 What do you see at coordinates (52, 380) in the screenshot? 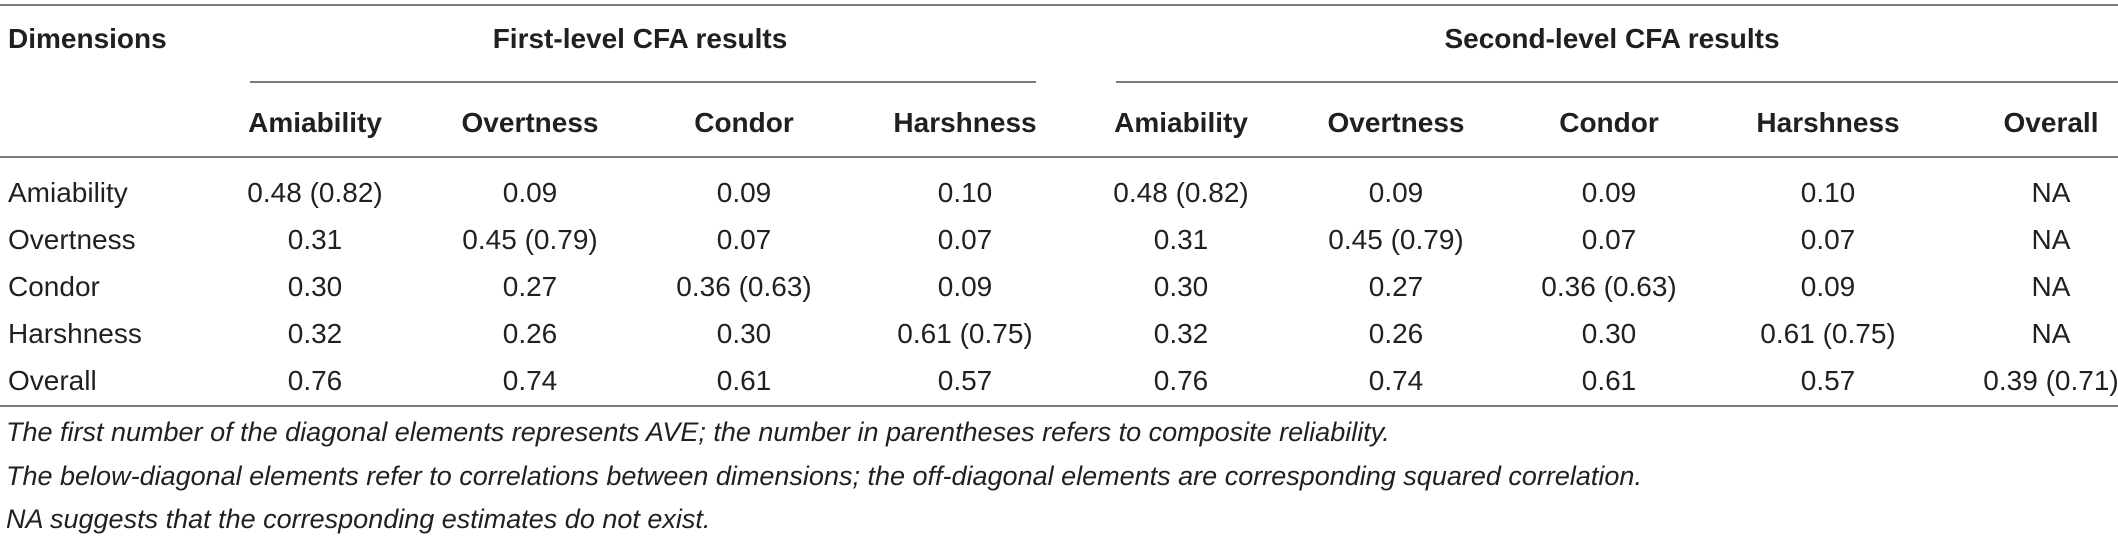
I see `row-label: Overall` at bounding box center [52, 380].